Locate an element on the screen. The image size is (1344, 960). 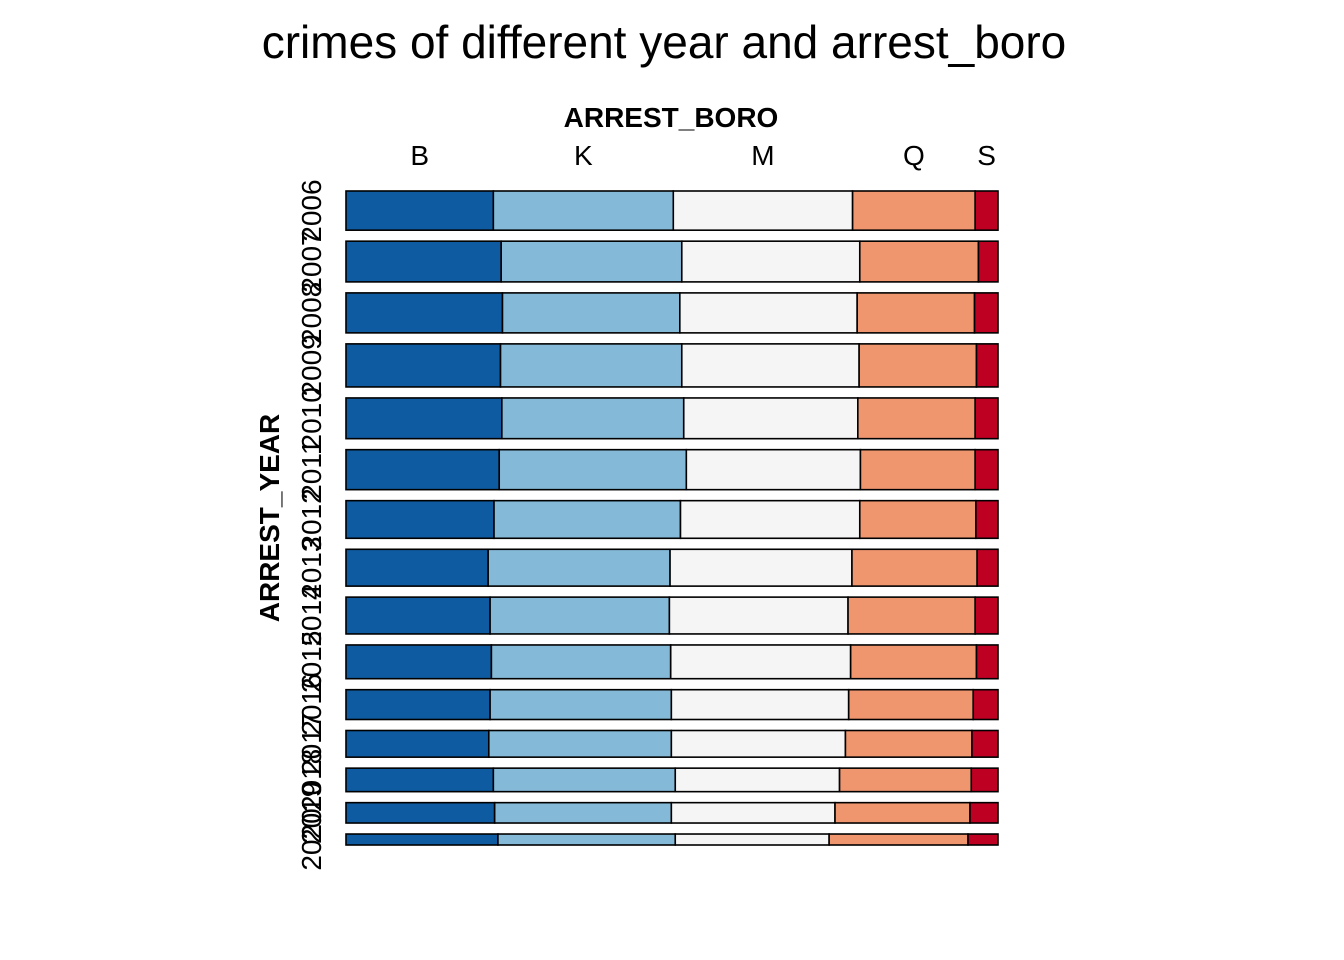
mosaic-cell-2017-S is located at coordinates (985, 743).